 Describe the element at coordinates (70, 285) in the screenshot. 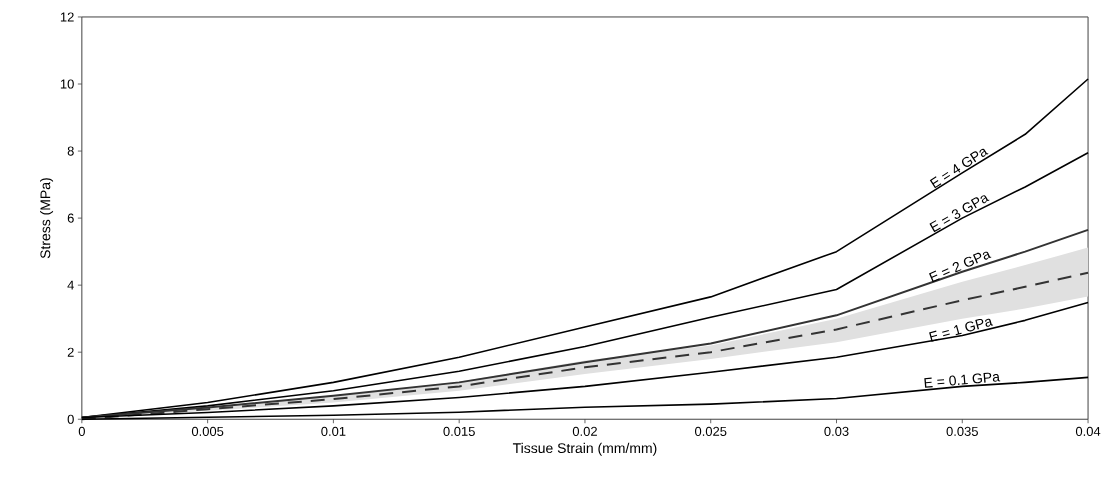

I see `y-tick-label: 4` at that location.